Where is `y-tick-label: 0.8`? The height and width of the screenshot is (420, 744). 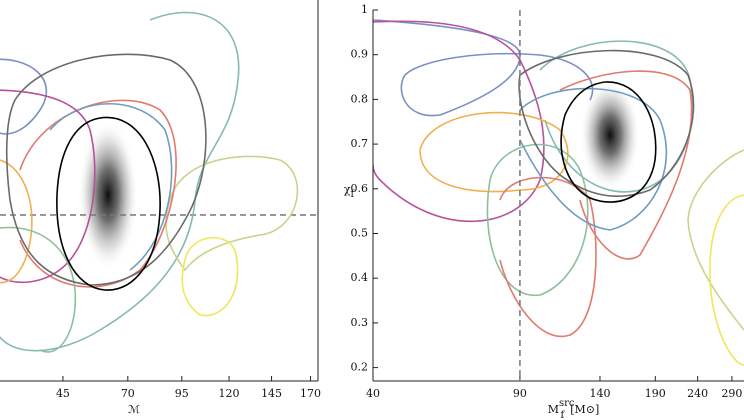
y-tick-label: 0.8 is located at coordinates (360, 98).